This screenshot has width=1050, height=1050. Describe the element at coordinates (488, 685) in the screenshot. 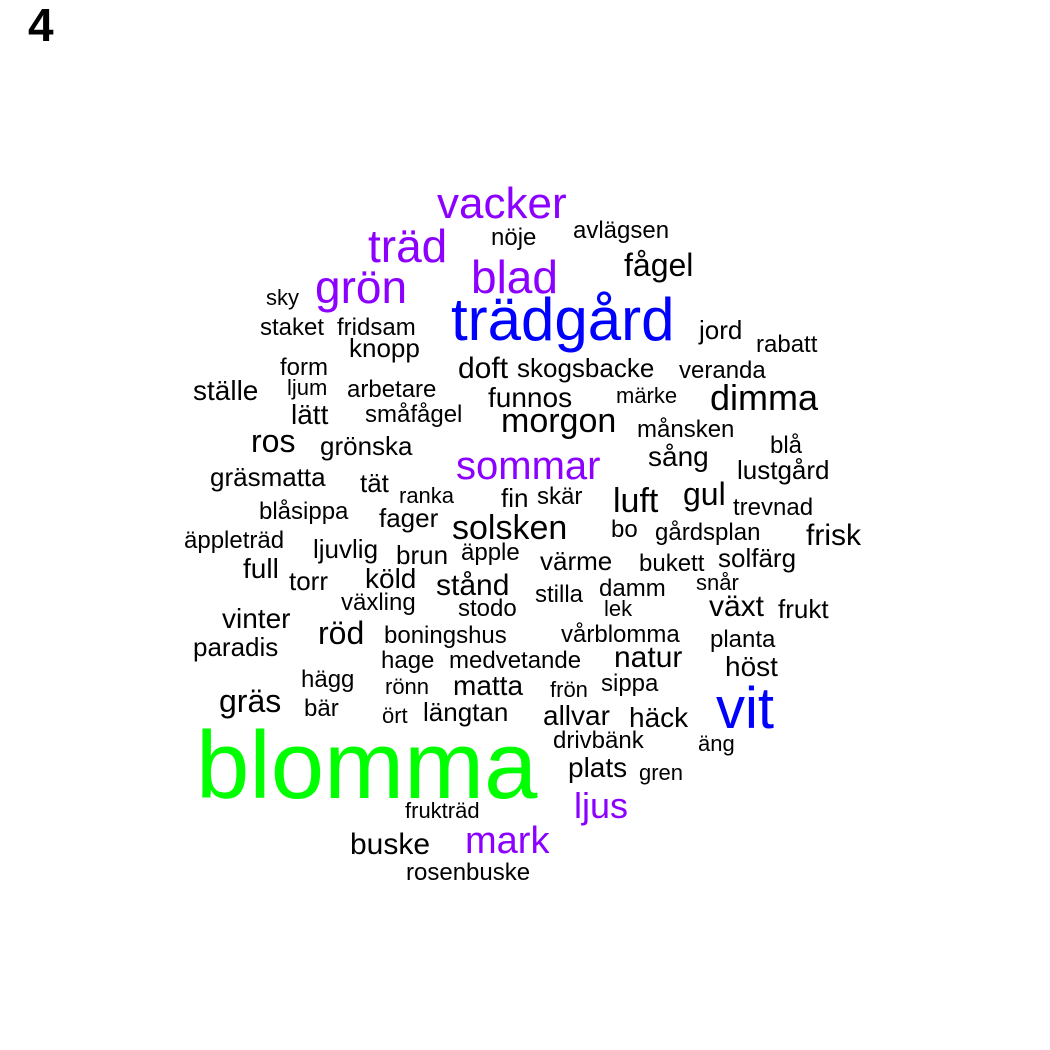

I see `word-84: matta` at that location.